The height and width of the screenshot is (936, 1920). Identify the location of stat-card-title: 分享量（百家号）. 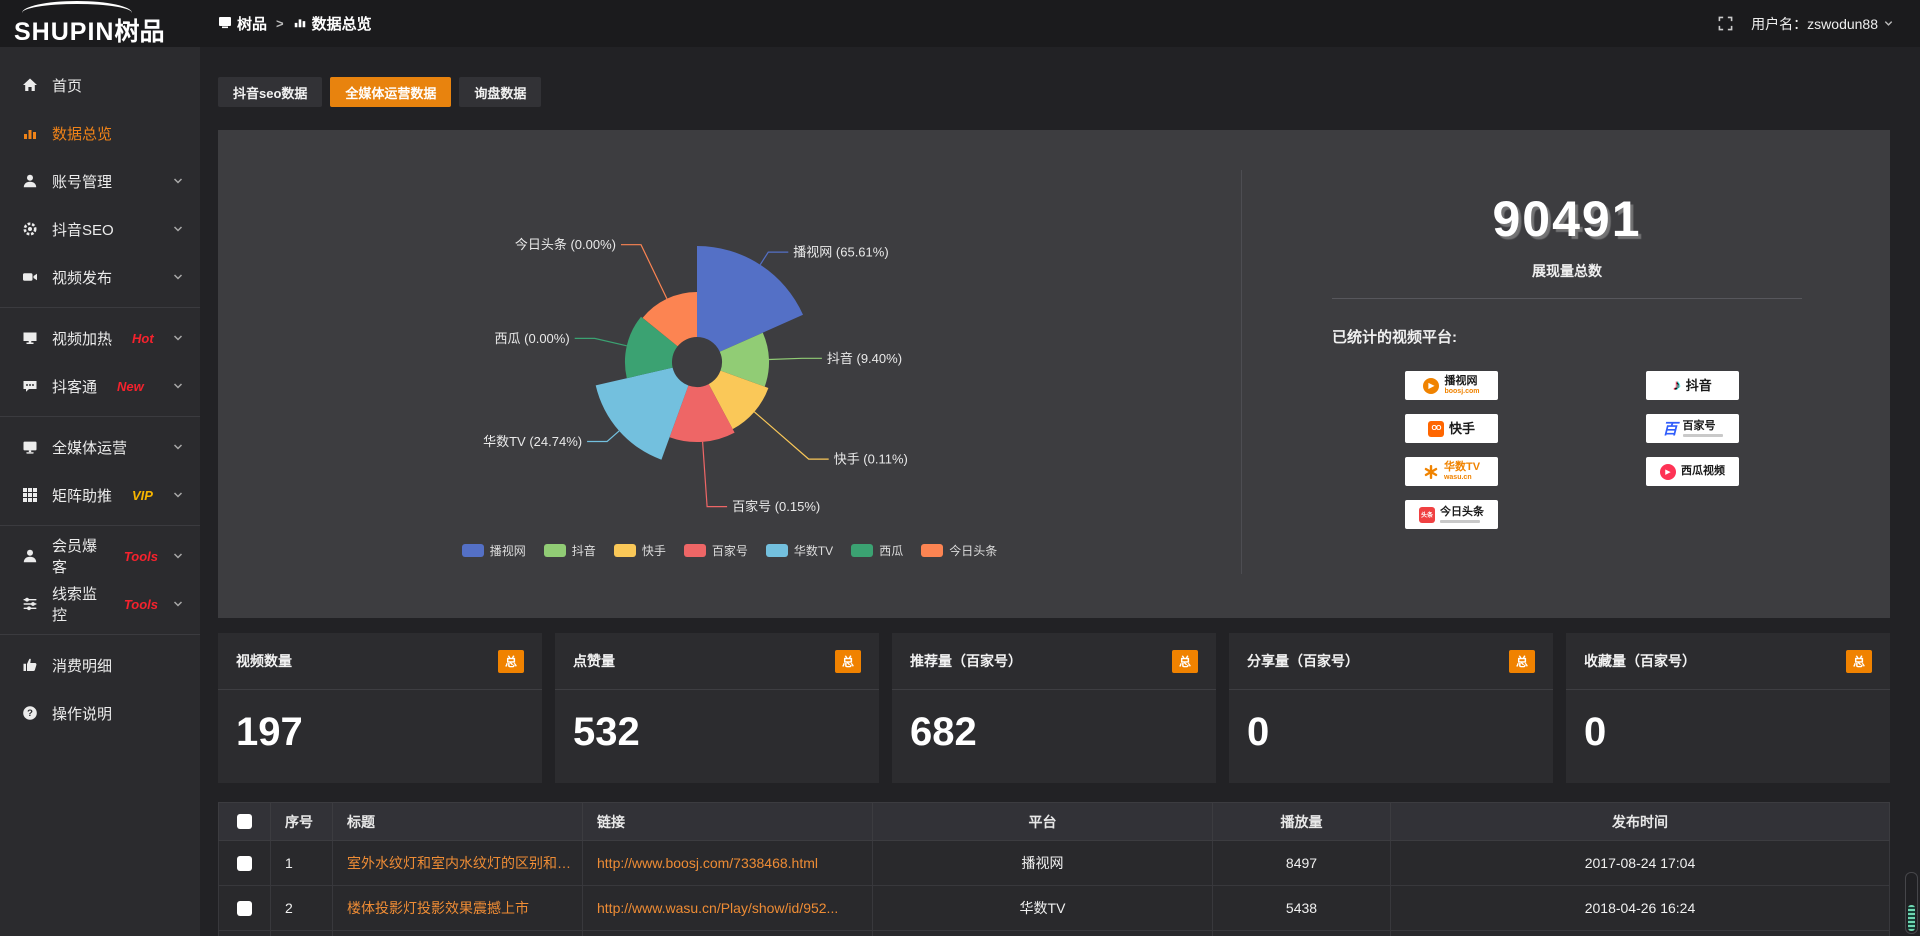
(1303, 661).